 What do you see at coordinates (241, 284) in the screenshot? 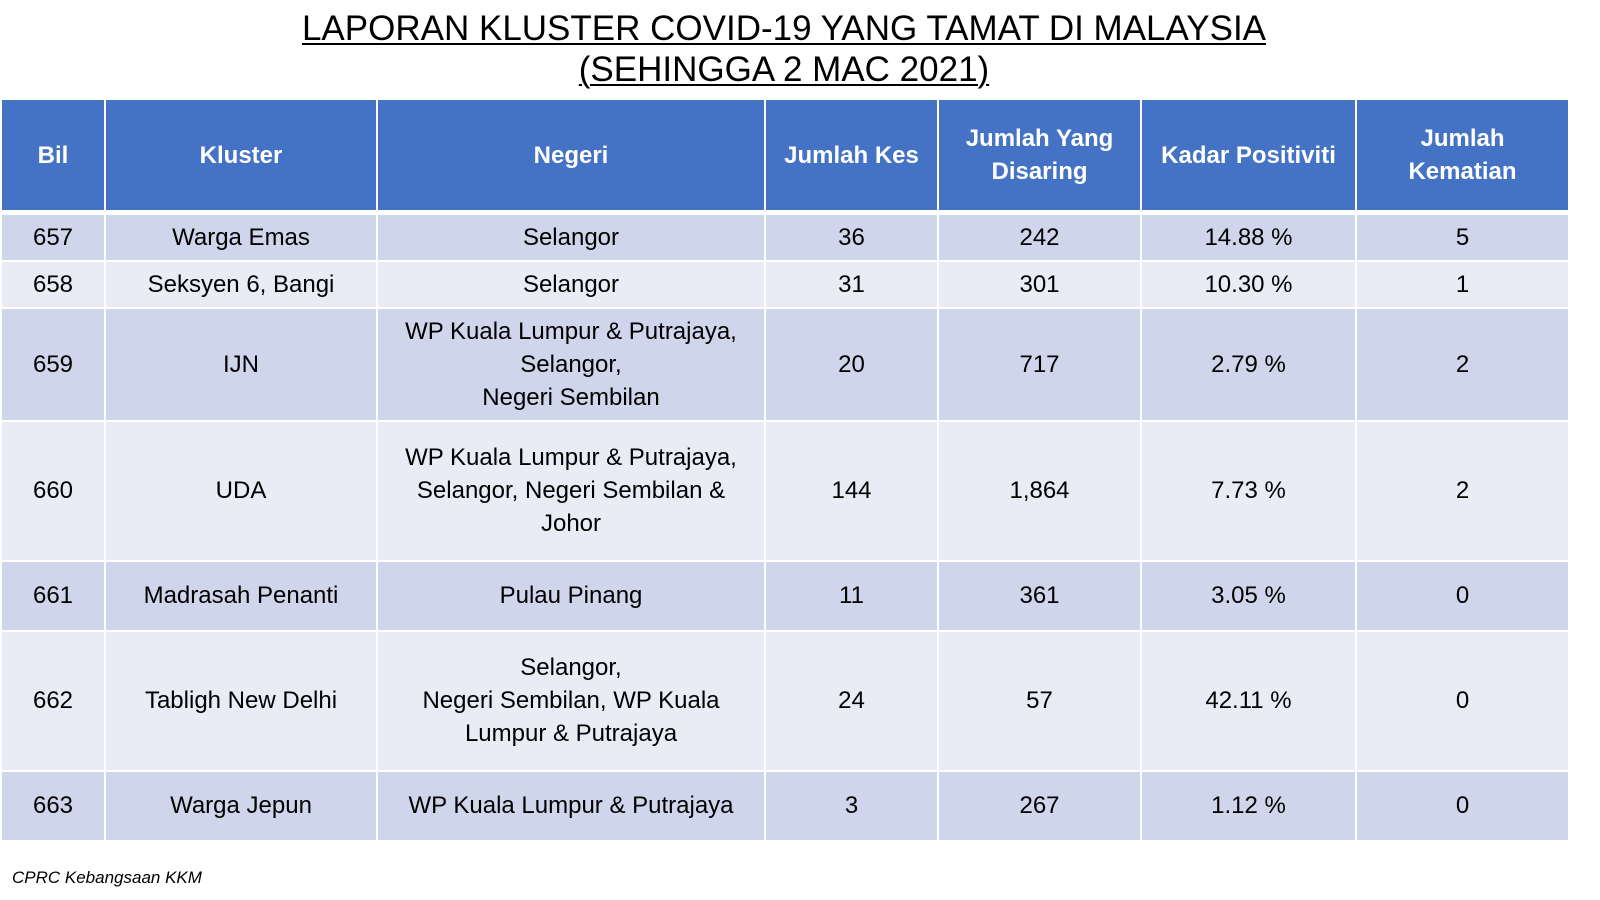
I see `cell-kluster: Seksyen 6, Bangi` at bounding box center [241, 284].